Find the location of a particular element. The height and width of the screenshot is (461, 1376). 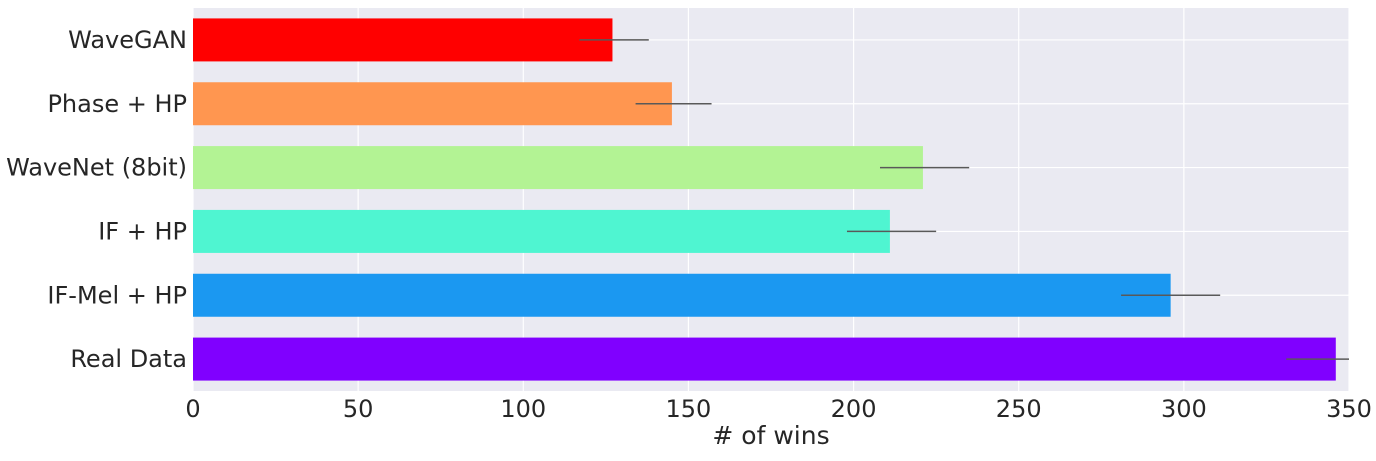

y-tick-label: IF + HP is located at coordinates (142, 231).